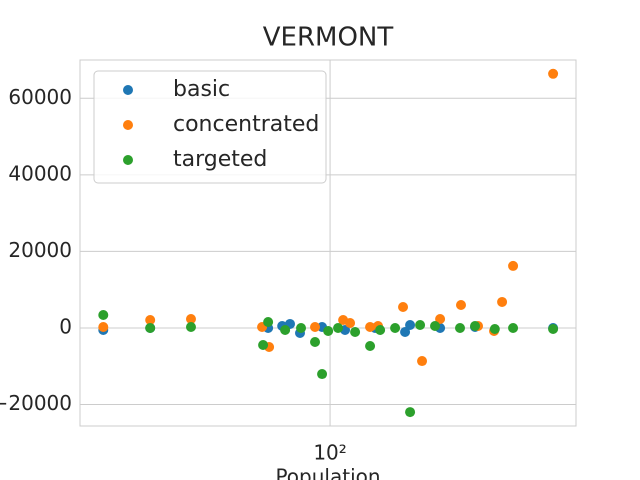 The width and height of the screenshot is (640, 480). I want to click on legend-box, so click(210, 127).